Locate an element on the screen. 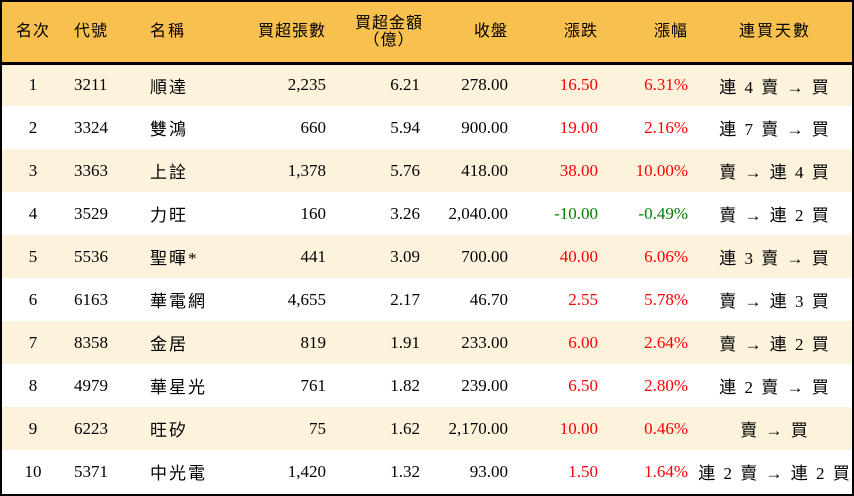  cell-code: 3211 is located at coordinates (91, 85).